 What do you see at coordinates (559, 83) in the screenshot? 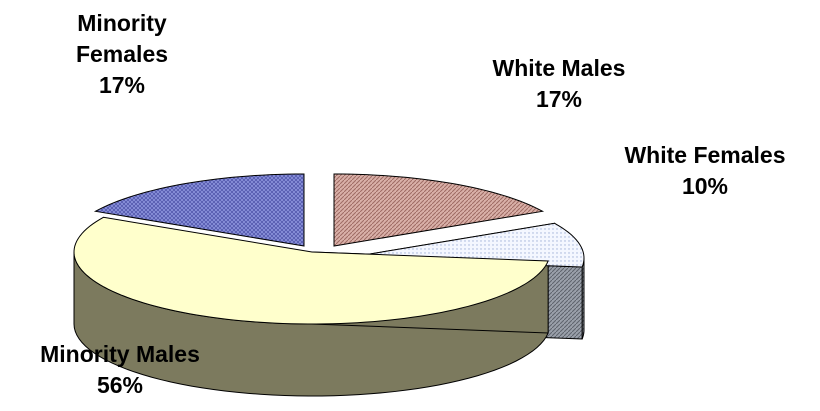
I see `data-label-white-males: White Males 17%` at bounding box center [559, 83].